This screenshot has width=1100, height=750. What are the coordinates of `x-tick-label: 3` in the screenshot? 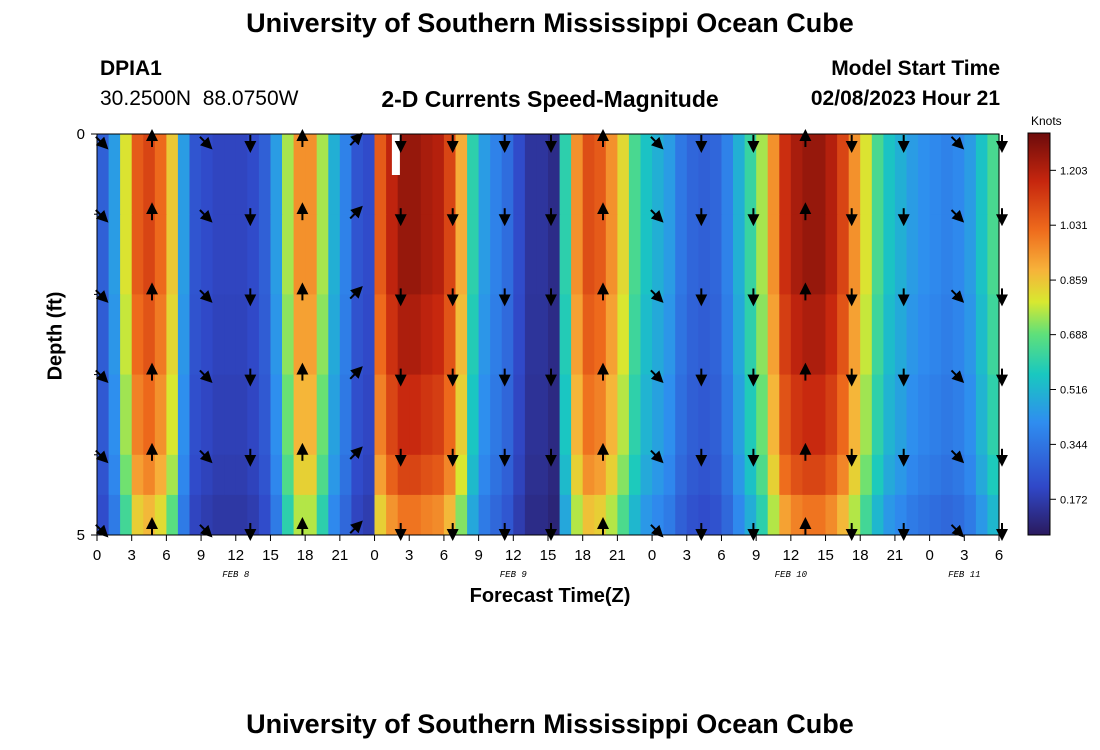 It's located at (409, 555).